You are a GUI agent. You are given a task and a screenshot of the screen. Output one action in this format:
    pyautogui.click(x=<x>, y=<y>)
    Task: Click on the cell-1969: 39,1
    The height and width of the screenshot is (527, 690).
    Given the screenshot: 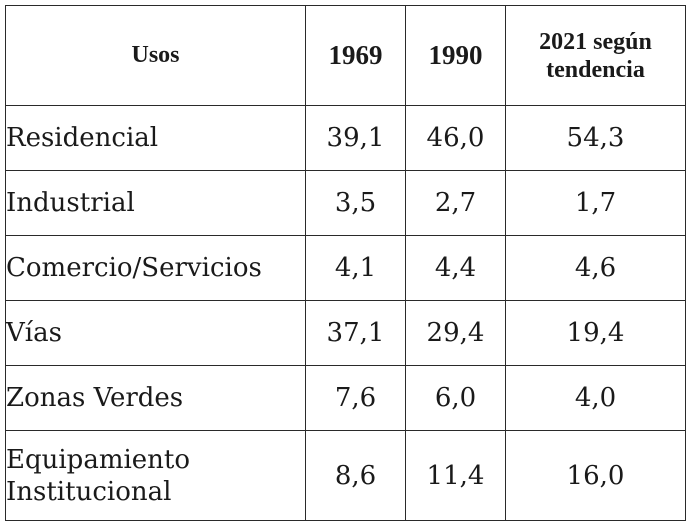 What is the action you would take?
    pyautogui.click(x=355, y=138)
    